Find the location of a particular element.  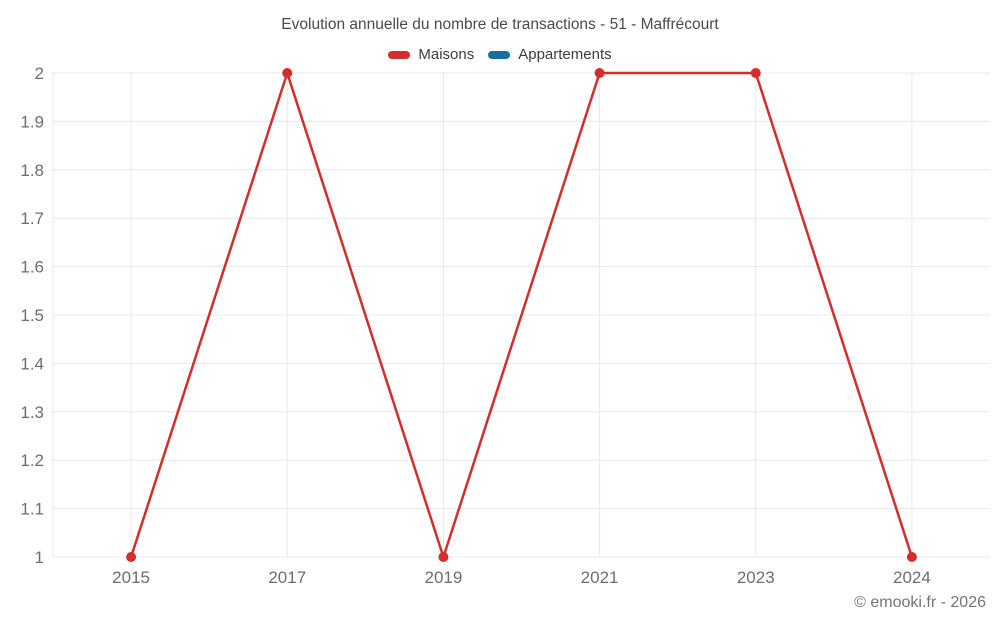

y-tick-label: 1.1 is located at coordinates (32, 509).